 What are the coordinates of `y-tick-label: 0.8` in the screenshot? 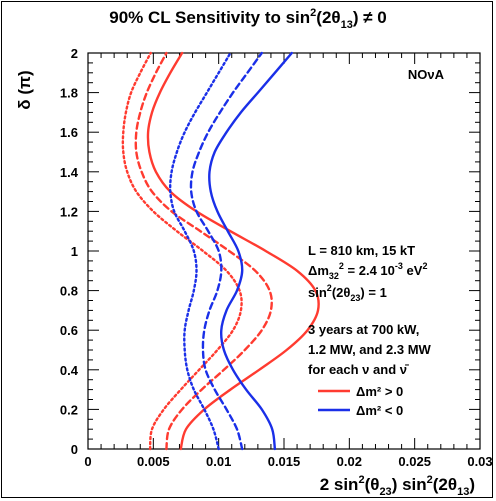 It's located at (69, 291).